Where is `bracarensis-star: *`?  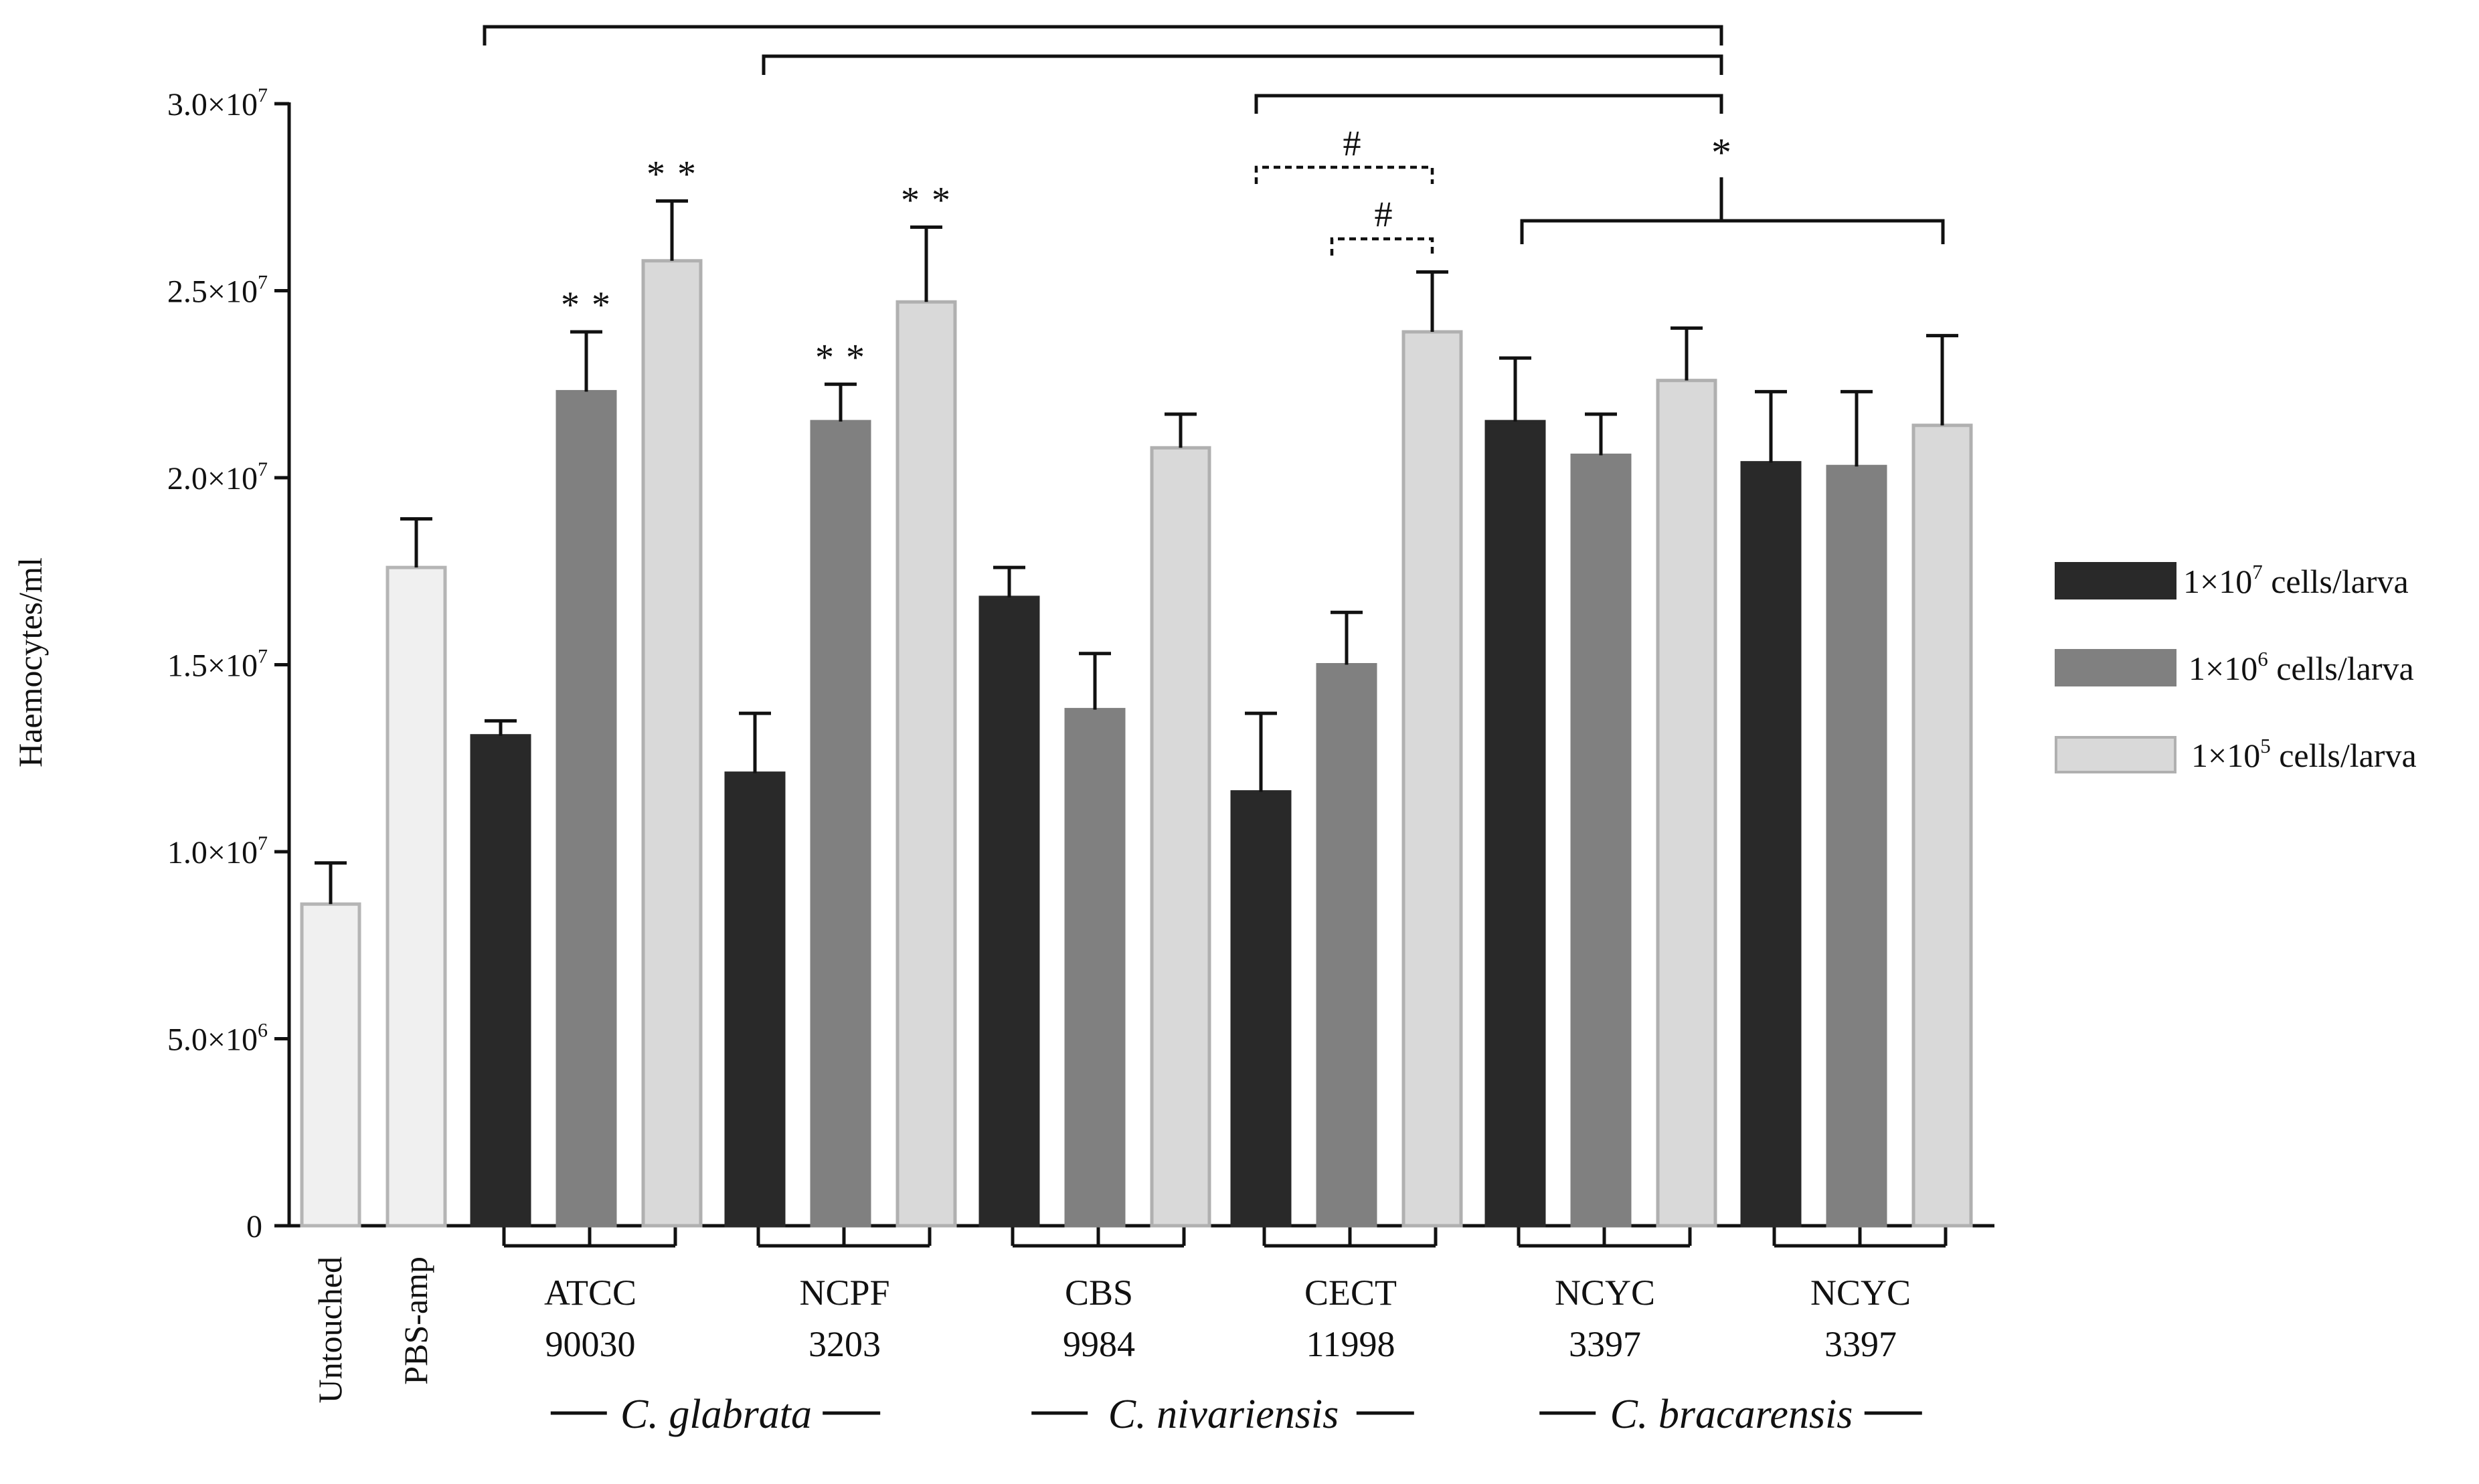 bracarensis-star: * is located at coordinates (1721, 152).